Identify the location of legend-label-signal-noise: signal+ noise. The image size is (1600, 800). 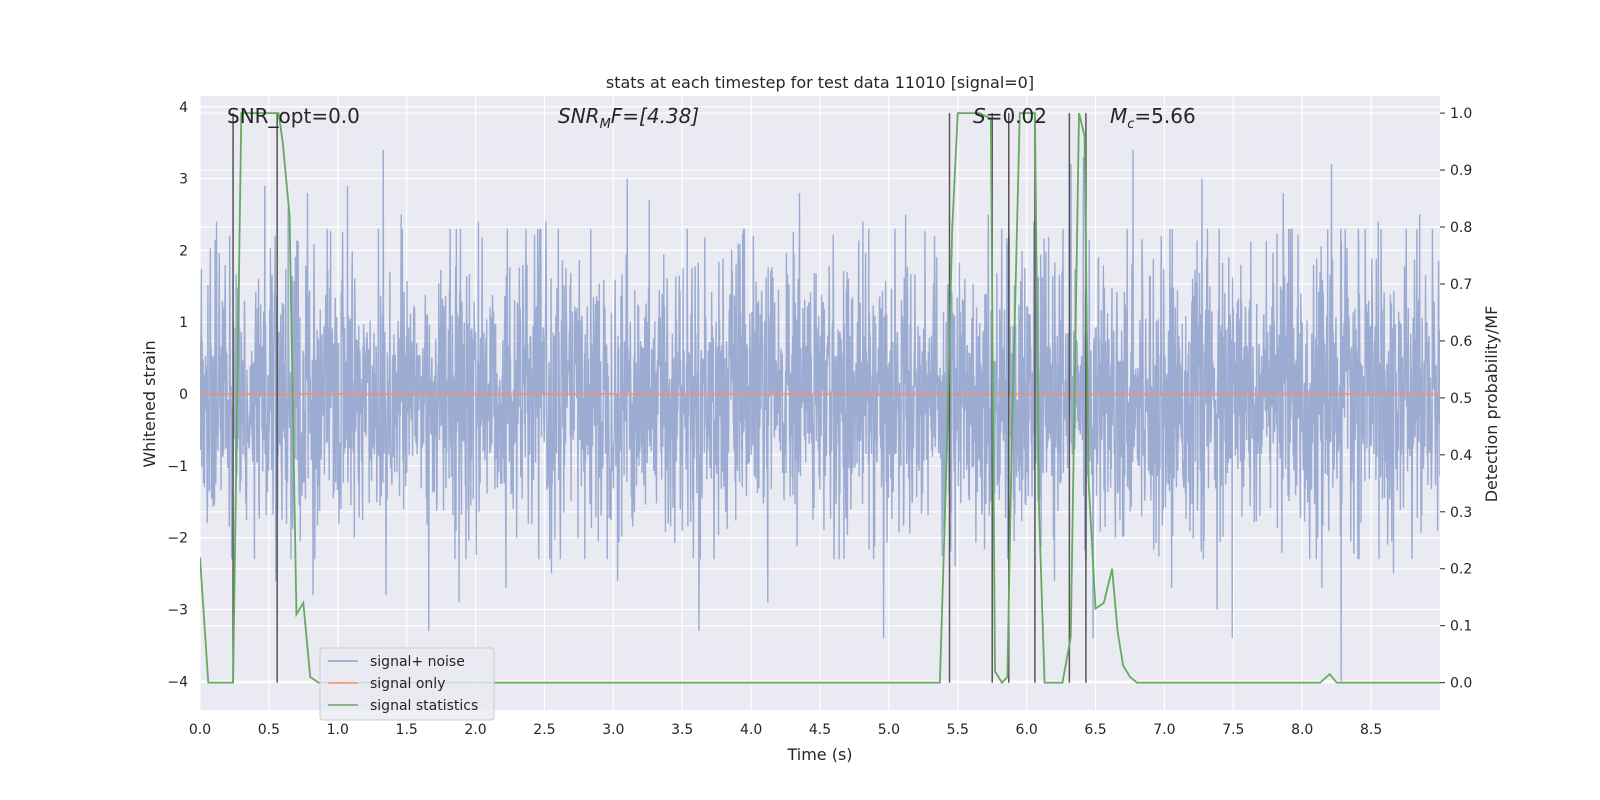
(417, 662).